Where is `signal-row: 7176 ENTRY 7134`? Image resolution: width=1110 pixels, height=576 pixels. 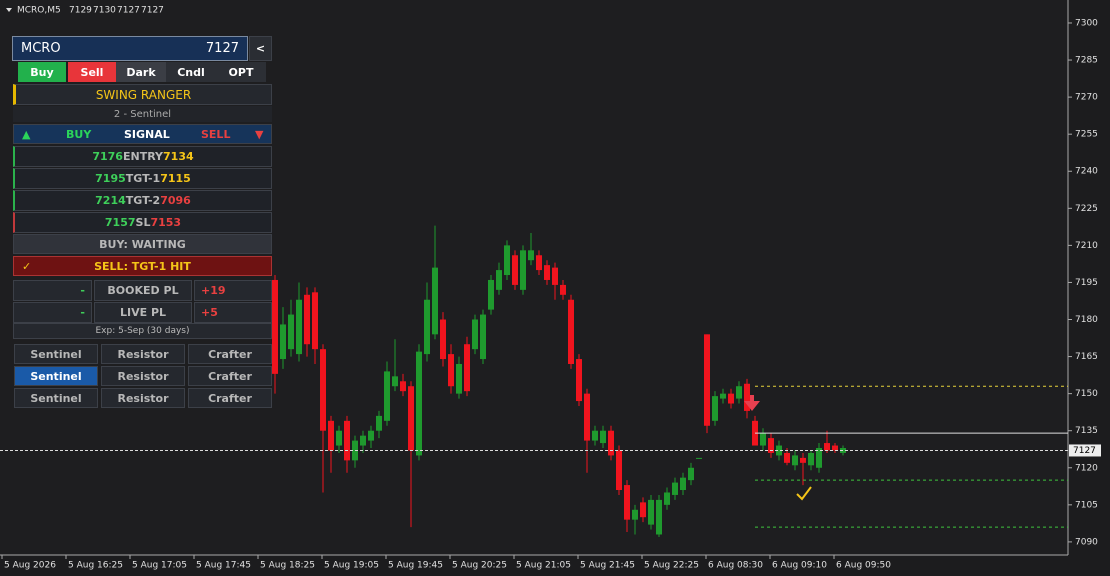
signal-row: 7176 ENTRY 7134 is located at coordinates (142, 156).